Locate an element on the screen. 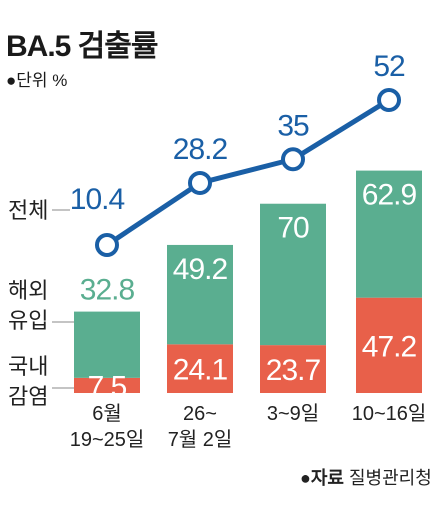 The width and height of the screenshot is (441, 508). label-overseas-3: 62.9 is located at coordinates (389, 195).